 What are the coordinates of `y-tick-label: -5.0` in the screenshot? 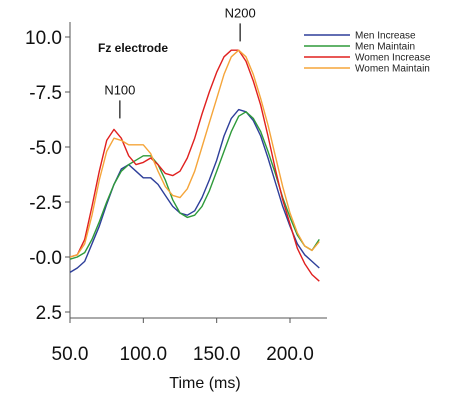 It's located at (45, 148).